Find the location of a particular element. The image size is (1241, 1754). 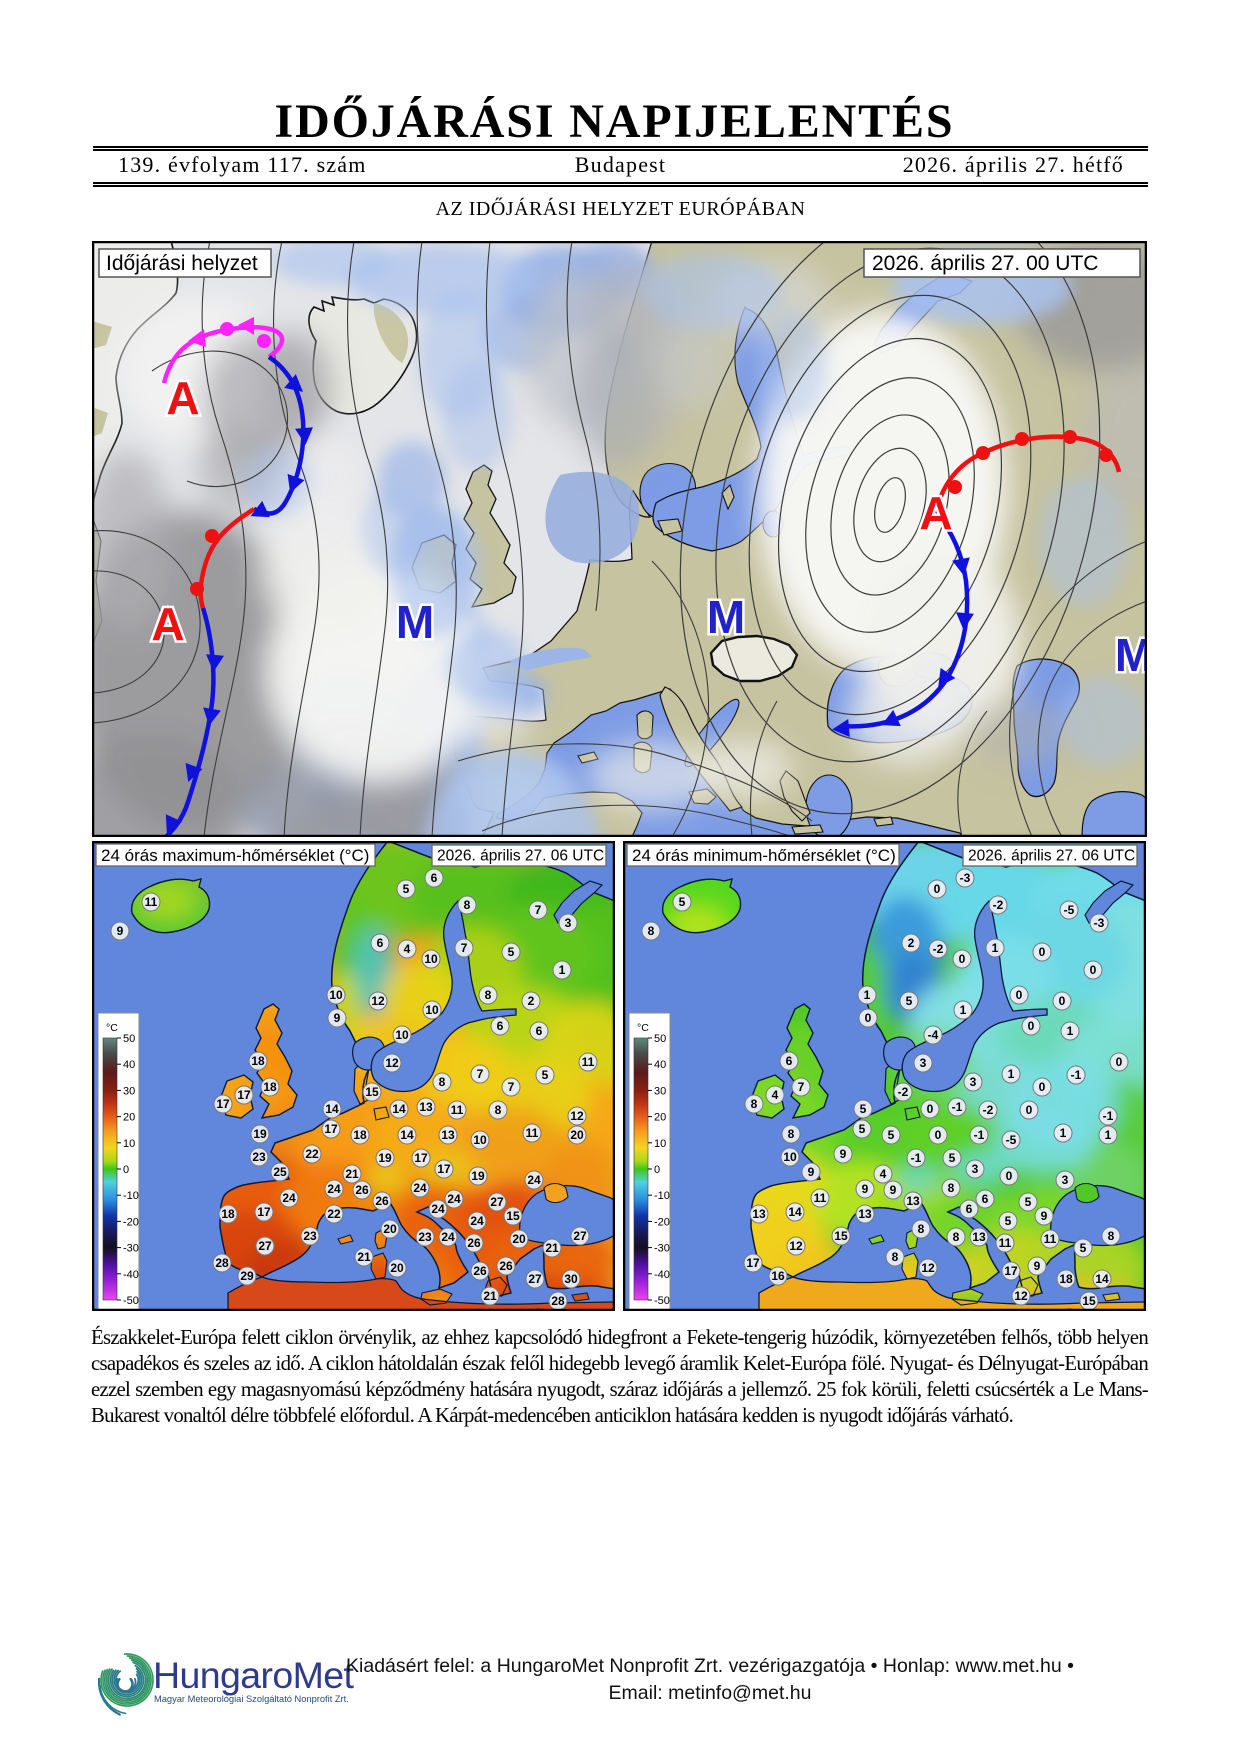

svg-text: 30 is located at coordinates (129, 1091).